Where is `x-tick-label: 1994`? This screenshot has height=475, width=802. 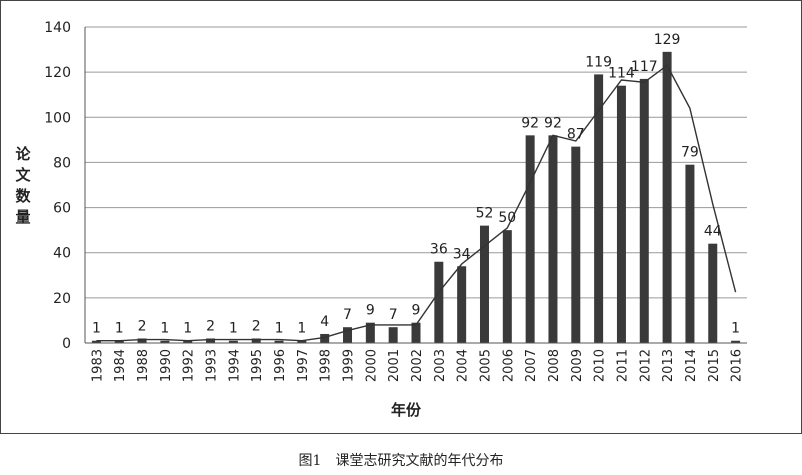
x-tick-label: 1994 is located at coordinates (234, 365).